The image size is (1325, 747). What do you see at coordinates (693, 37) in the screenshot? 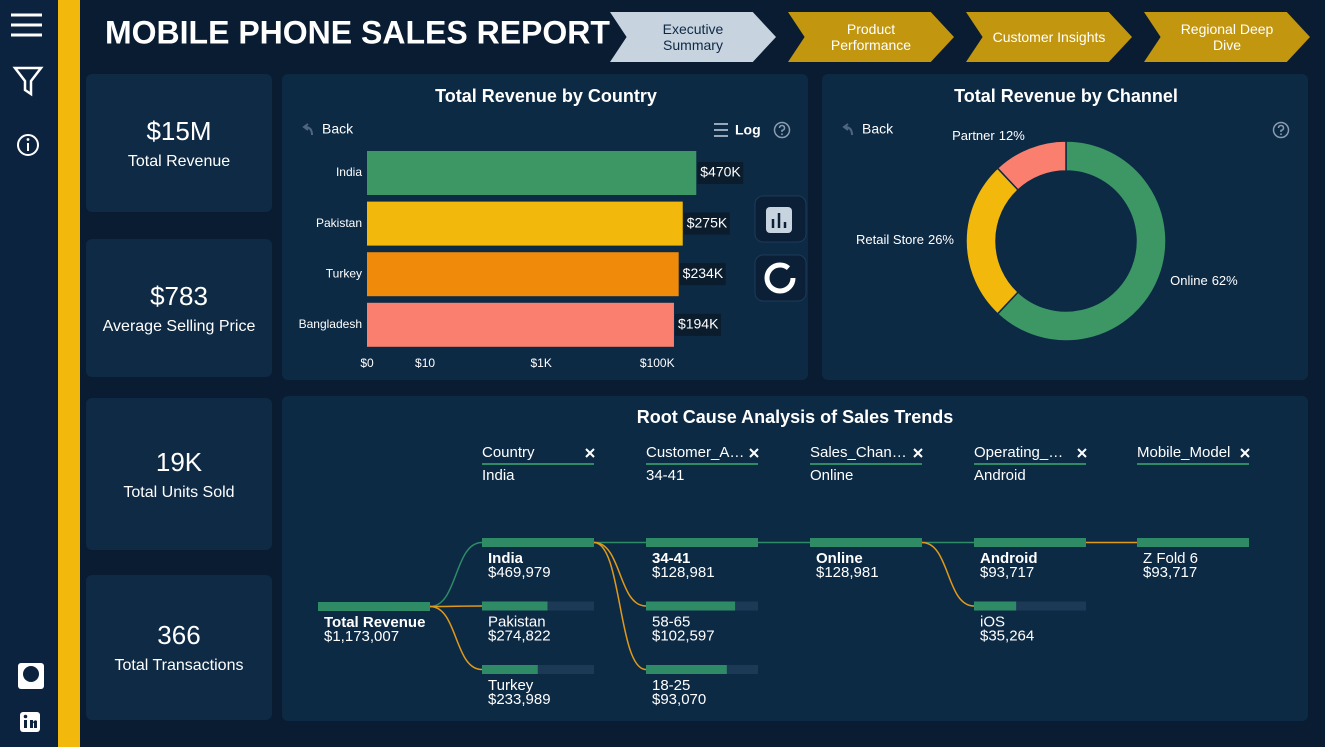
I see `nav-tab: Executive Summary` at bounding box center [693, 37].